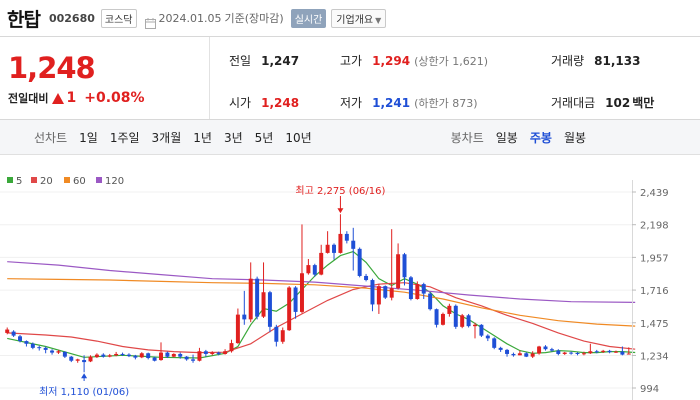  Describe the element at coordinates (617, 61) in the screenshot. I see `volume-value: 81,133` at that location.